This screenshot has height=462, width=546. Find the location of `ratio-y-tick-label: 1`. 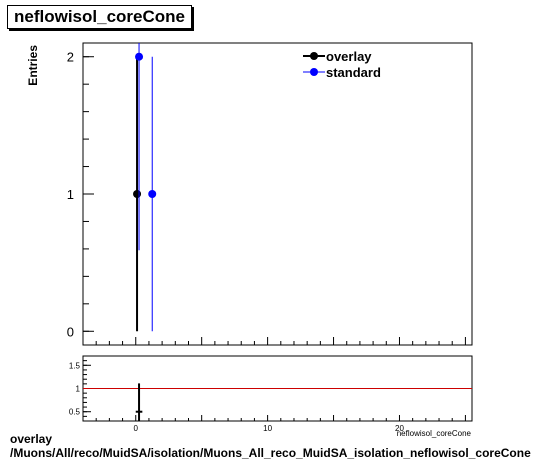

ratio-y-tick-label: 1 is located at coordinates (78, 389).